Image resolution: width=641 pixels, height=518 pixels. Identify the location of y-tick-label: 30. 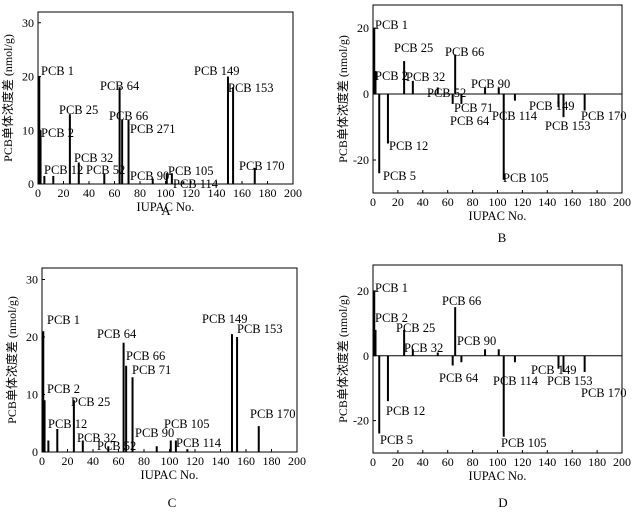
(32, 280).